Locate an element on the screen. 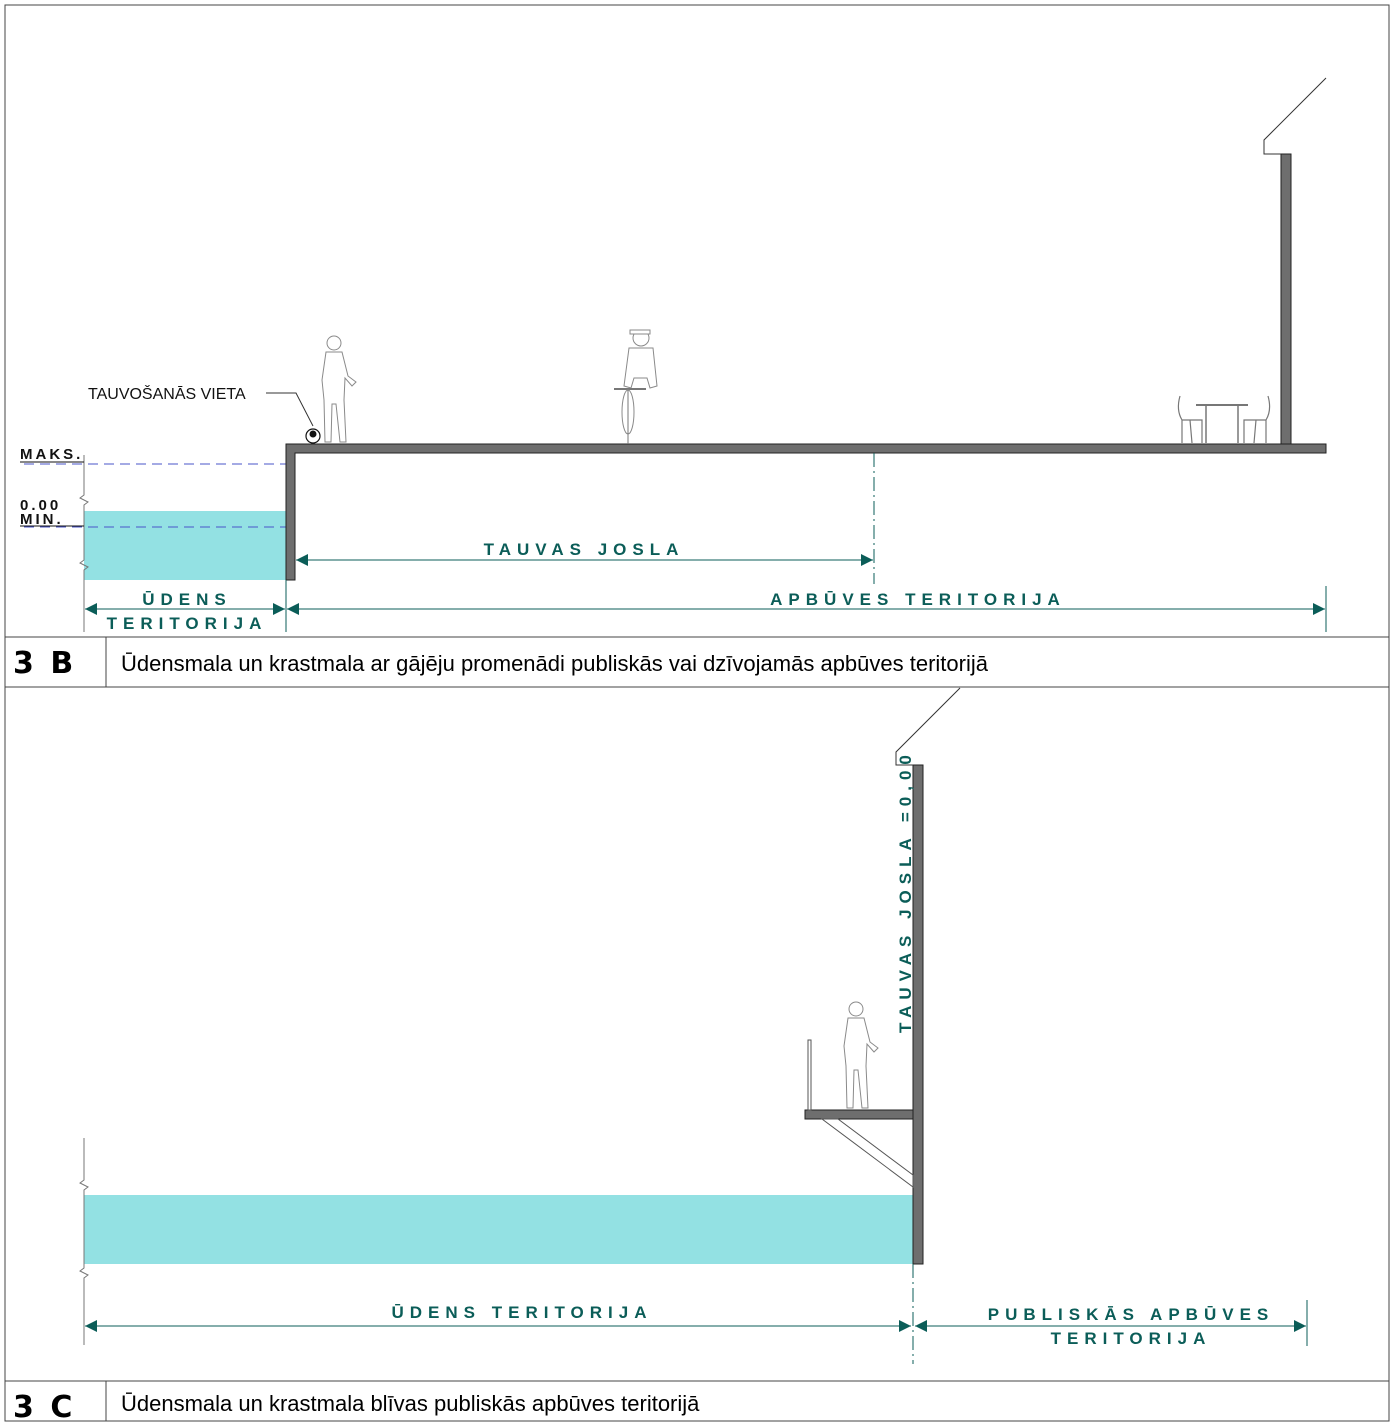 This screenshot has width=1398, height=1426. cyclist-icon is located at coordinates (636, 386).